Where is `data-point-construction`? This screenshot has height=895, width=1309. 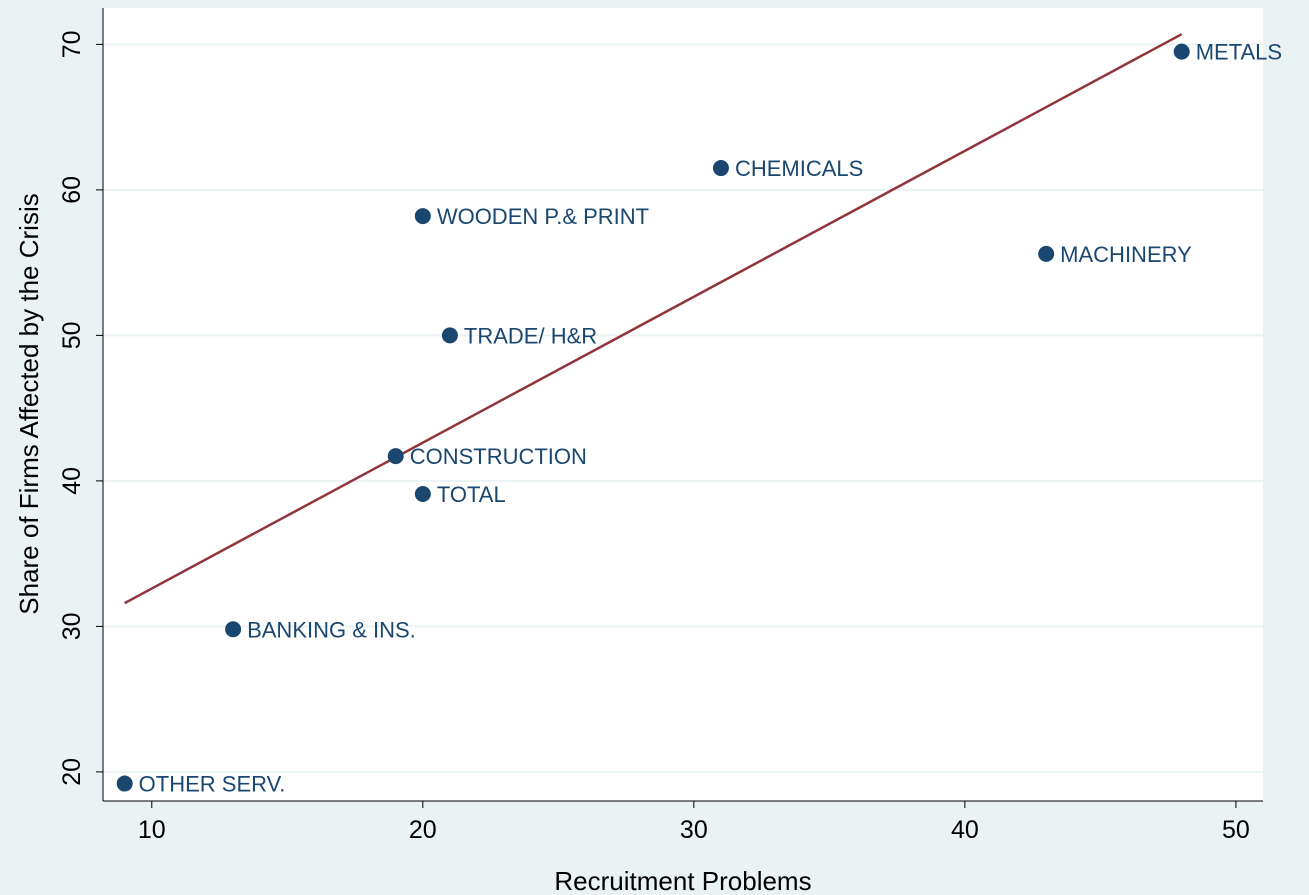
data-point-construction is located at coordinates (395, 456).